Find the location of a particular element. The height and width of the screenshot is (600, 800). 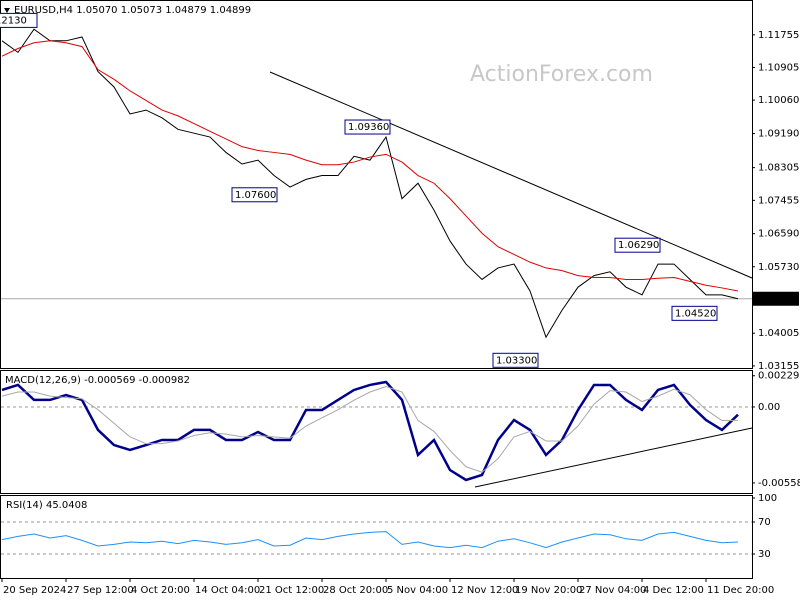

x-tick-label: 21 Oct 12:00 is located at coordinates (291, 590).